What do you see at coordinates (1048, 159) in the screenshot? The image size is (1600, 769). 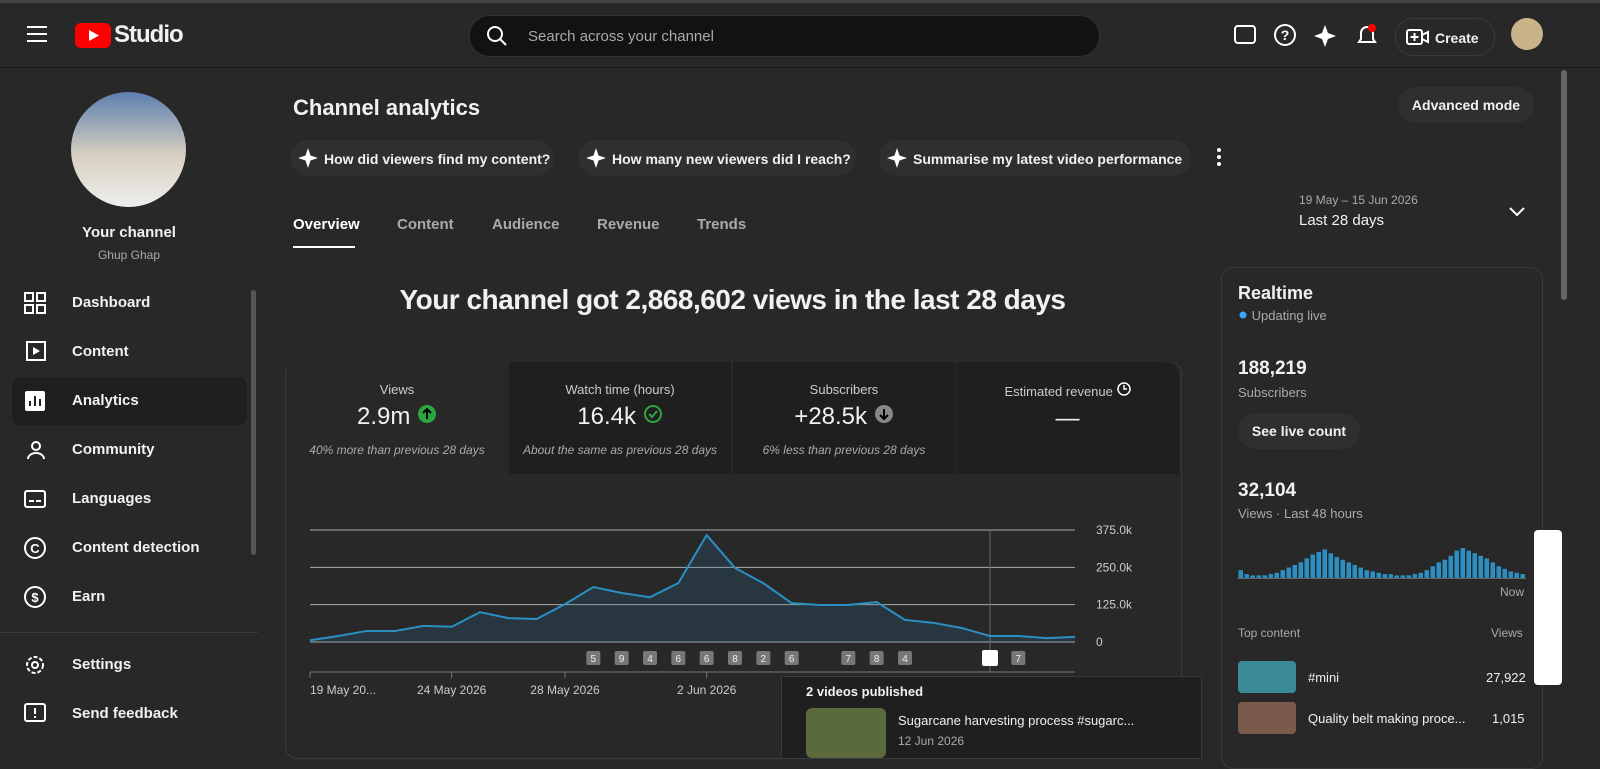 I see `suggestion-text: Summarise my latest video performance` at bounding box center [1048, 159].